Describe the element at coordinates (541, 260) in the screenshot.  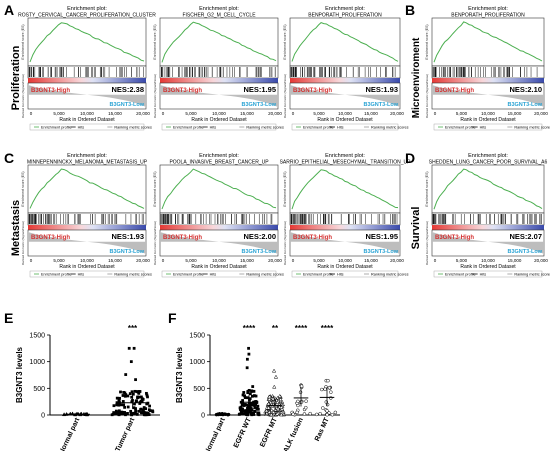
I see `x-tick-label: 20,000` at that location.